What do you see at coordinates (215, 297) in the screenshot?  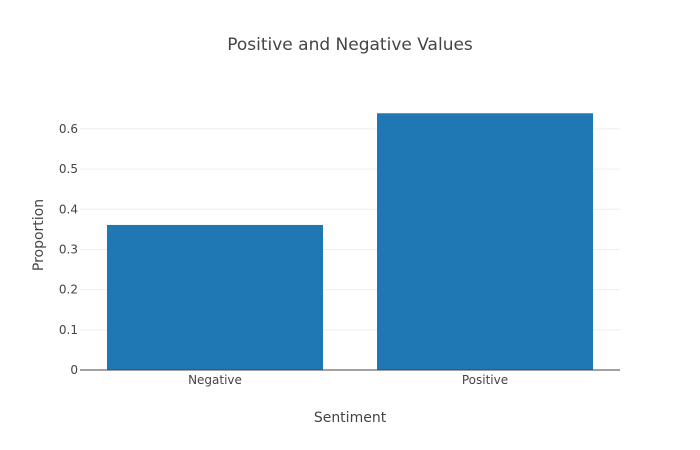 I see `bar-negative` at bounding box center [215, 297].